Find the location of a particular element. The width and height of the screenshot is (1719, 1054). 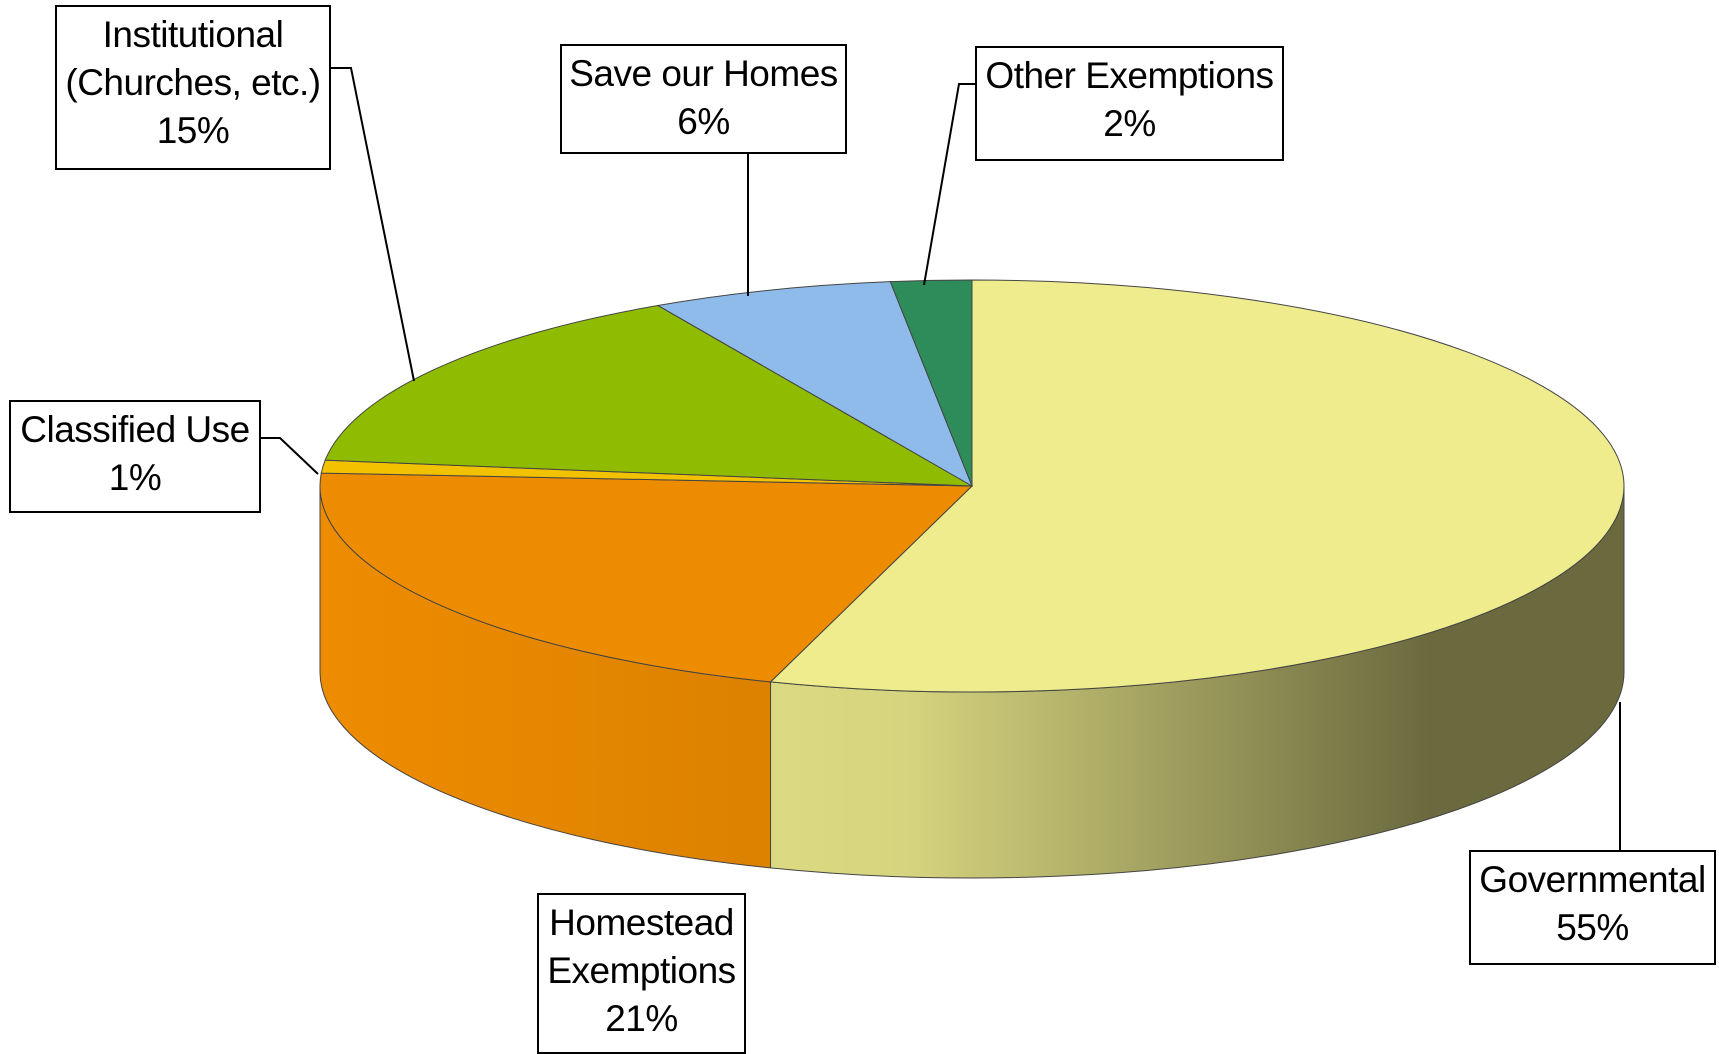

category-label: Classified Use is located at coordinates (135, 429).